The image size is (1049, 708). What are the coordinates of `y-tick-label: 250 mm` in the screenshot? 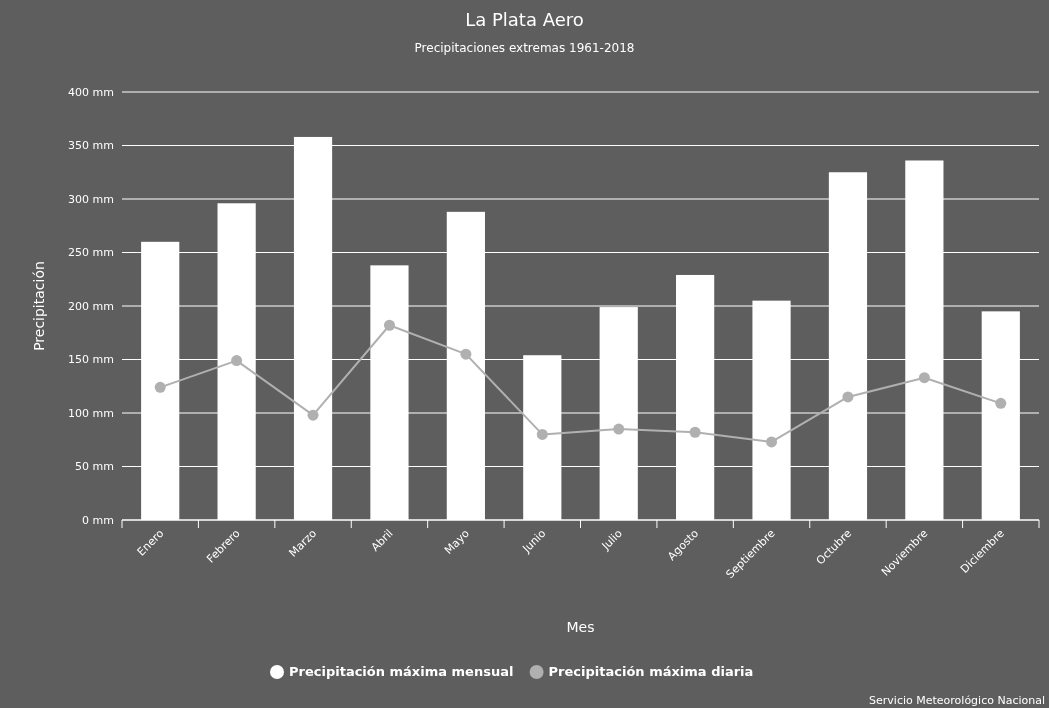 It's located at (91, 253).